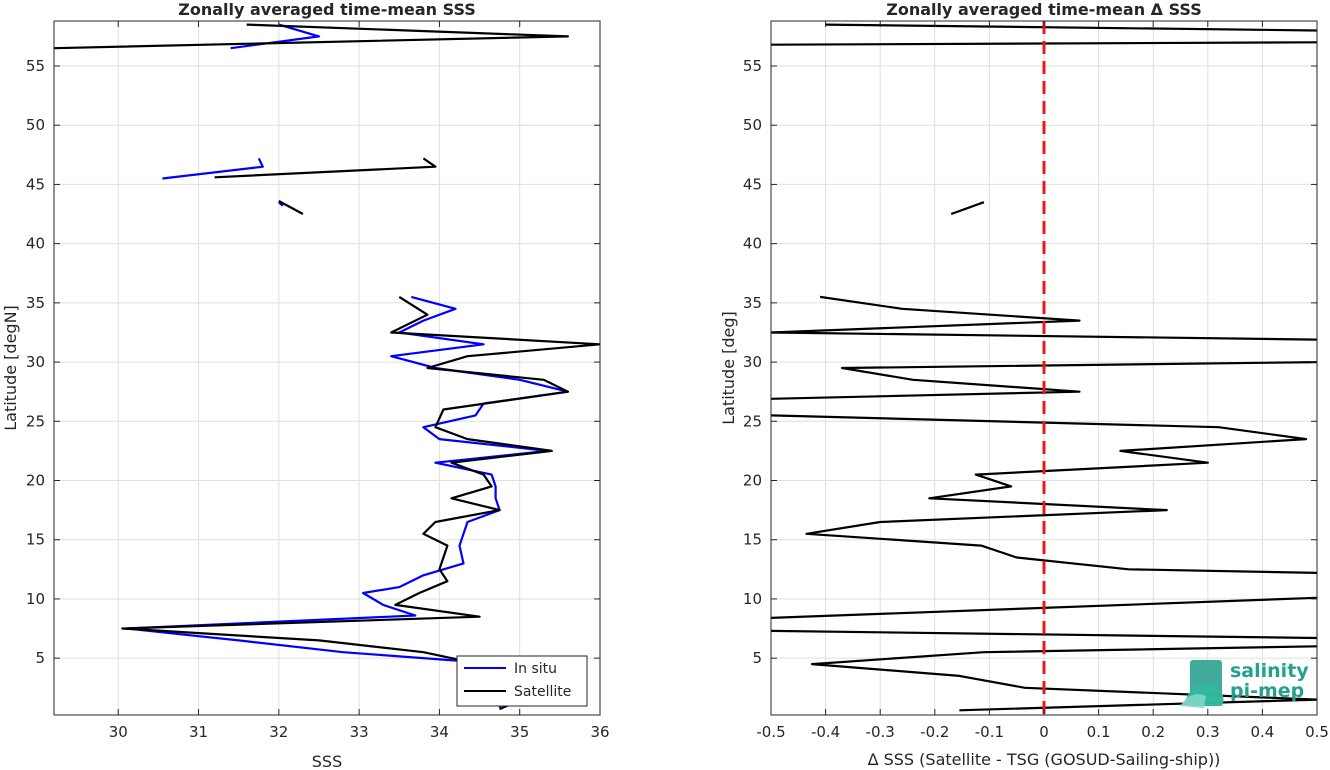 The height and width of the screenshot is (770, 1330). I want to click on x-tick-label-delta: -0.3, so click(880, 732).